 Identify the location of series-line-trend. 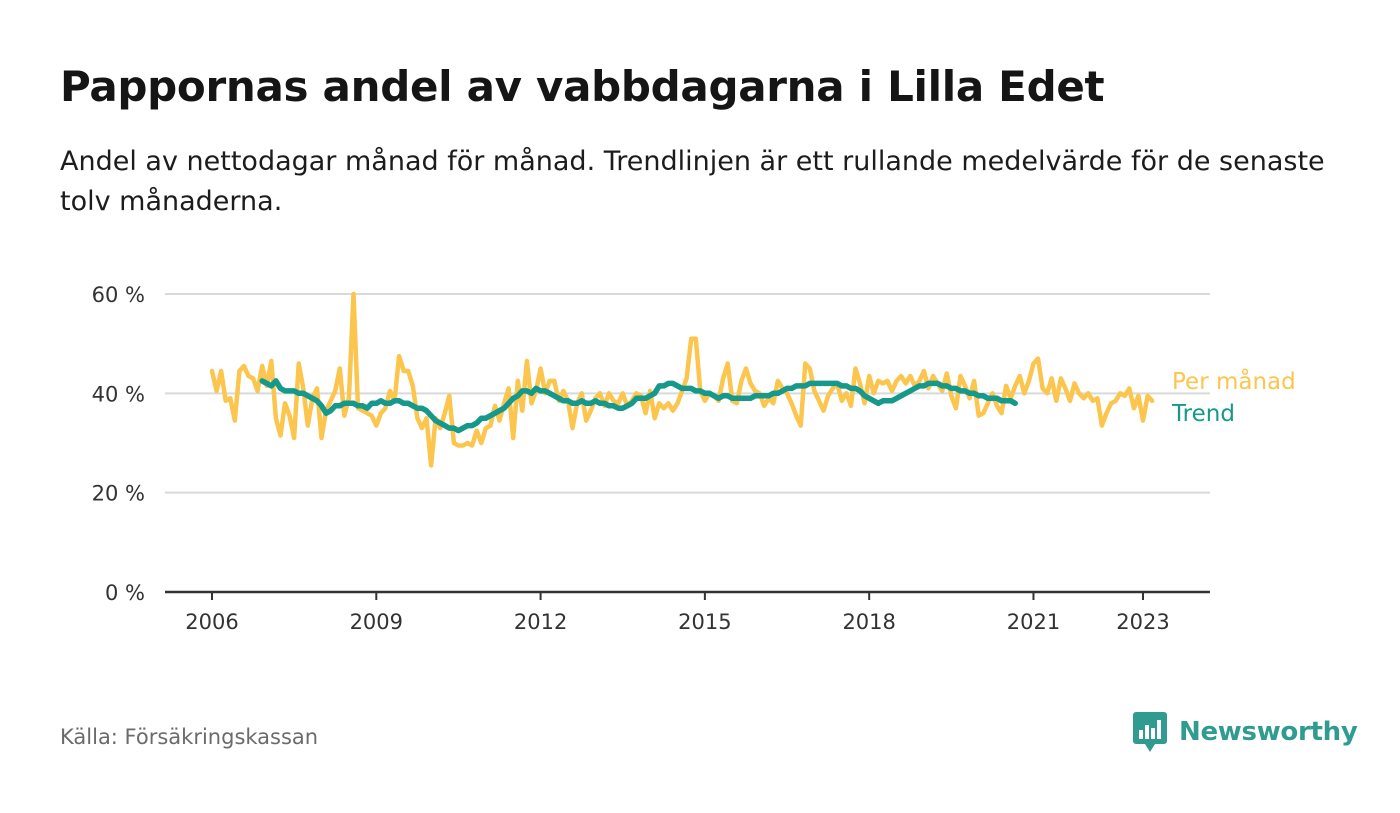
(638, 406).